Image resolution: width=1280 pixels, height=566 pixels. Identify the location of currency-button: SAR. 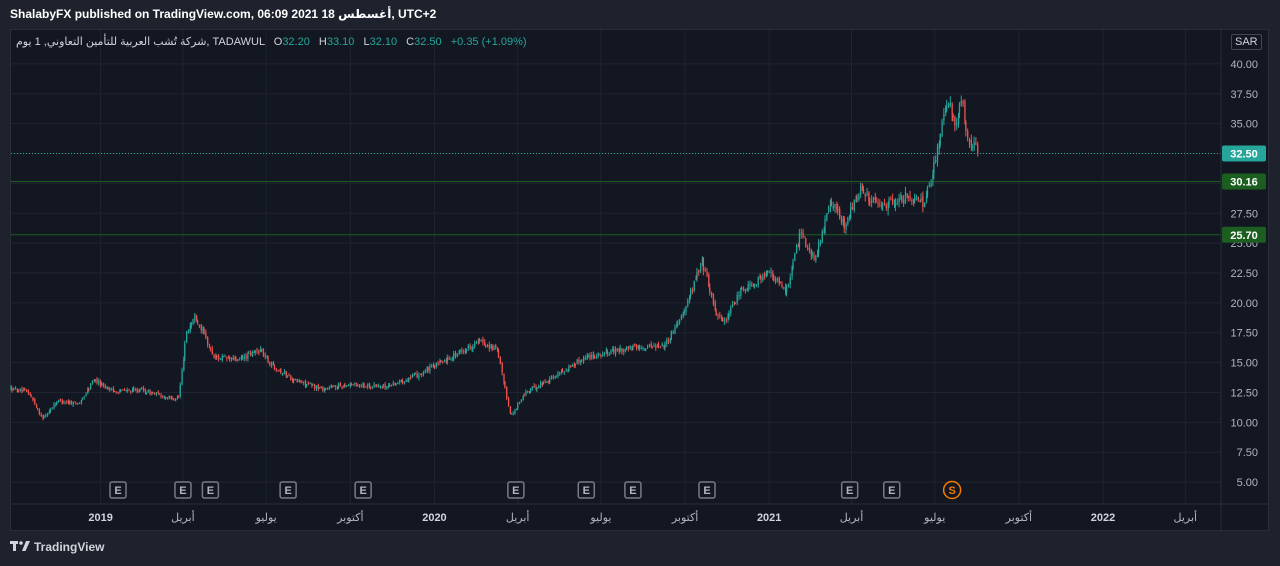
(1246, 42).